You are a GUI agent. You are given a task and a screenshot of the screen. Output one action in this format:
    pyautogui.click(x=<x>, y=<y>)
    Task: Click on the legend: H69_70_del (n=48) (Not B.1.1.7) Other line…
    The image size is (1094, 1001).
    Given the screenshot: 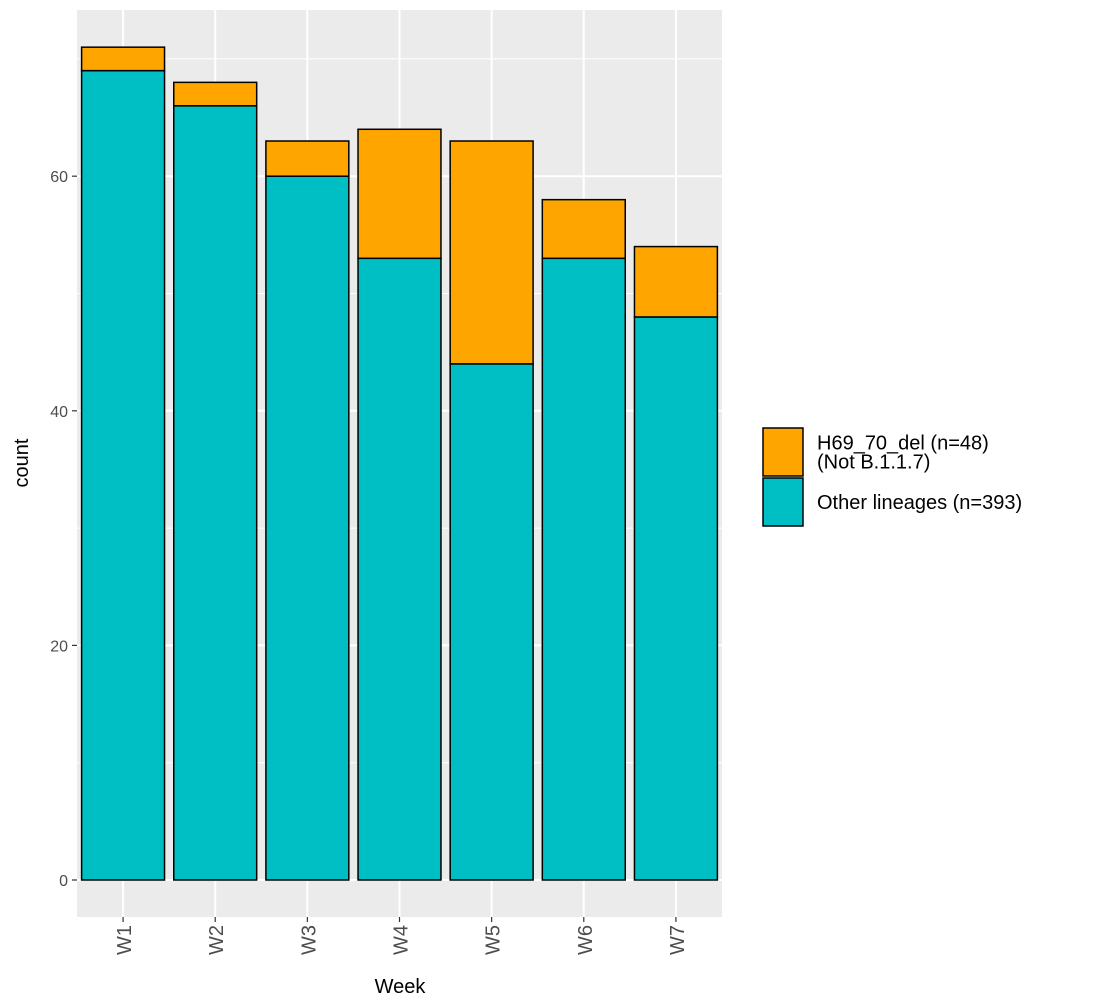 What is the action you would take?
    pyautogui.click(x=892, y=477)
    